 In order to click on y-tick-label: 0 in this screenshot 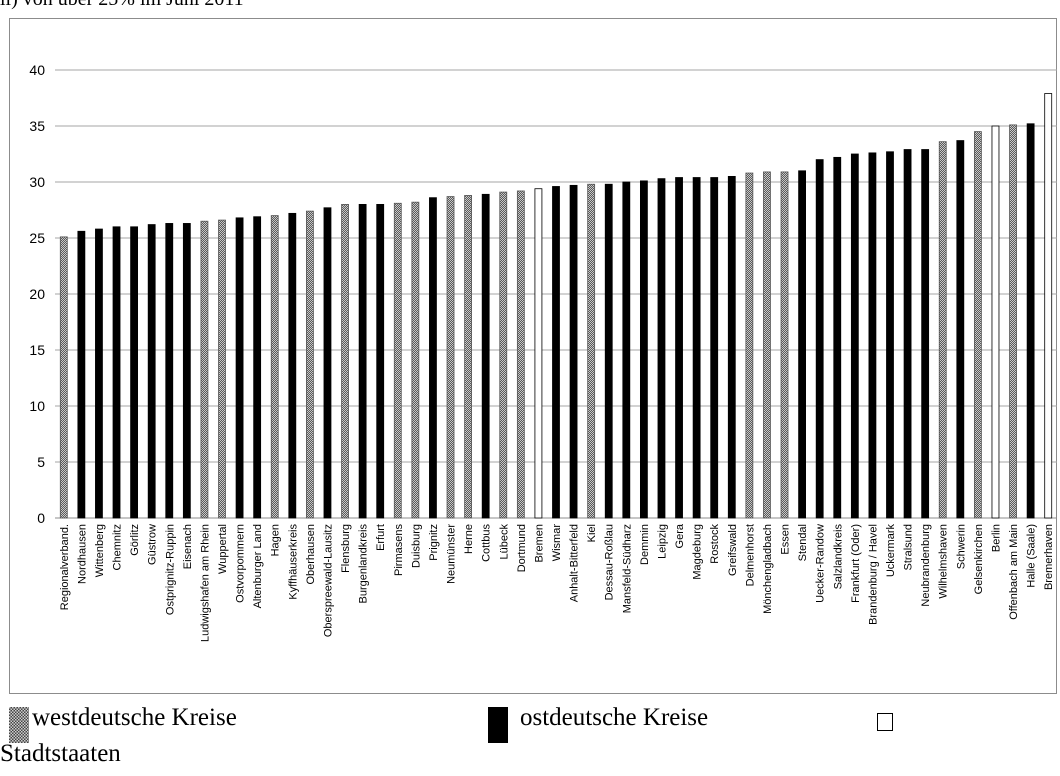, I will do `click(41, 518)`.